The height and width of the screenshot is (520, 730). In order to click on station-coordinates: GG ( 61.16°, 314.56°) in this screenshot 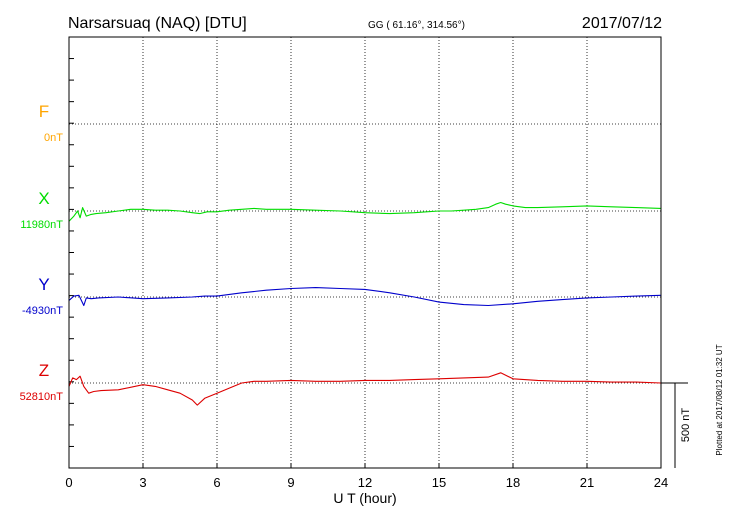, I will do `click(416, 25)`.